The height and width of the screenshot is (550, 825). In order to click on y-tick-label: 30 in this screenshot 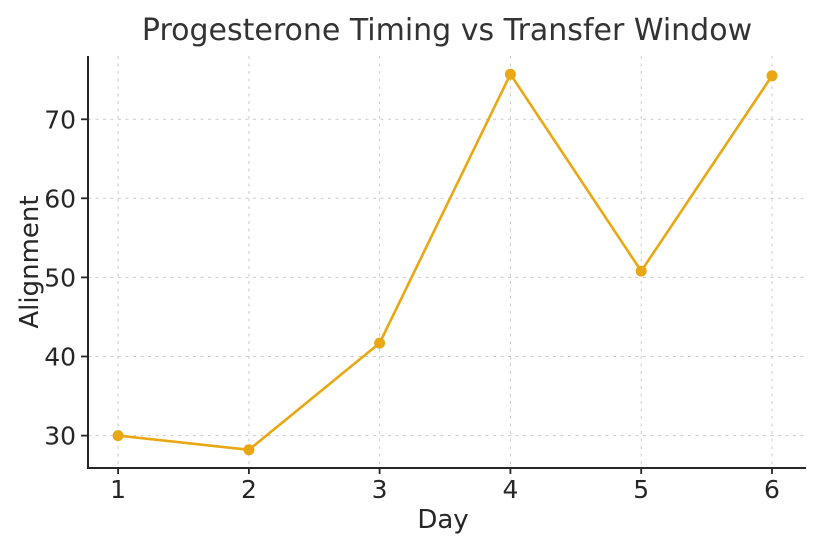, I will do `click(60, 436)`.